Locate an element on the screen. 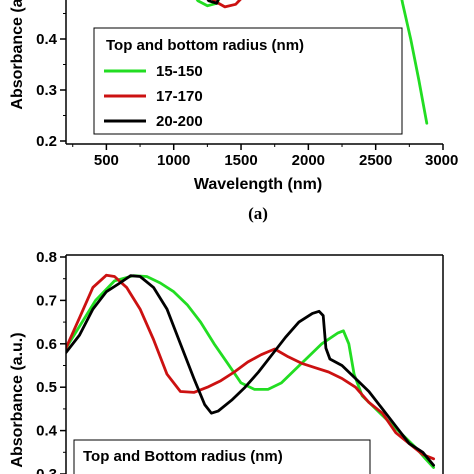  legend-b: Top and Bottom radius (nm) is located at coordinates (222, 456).